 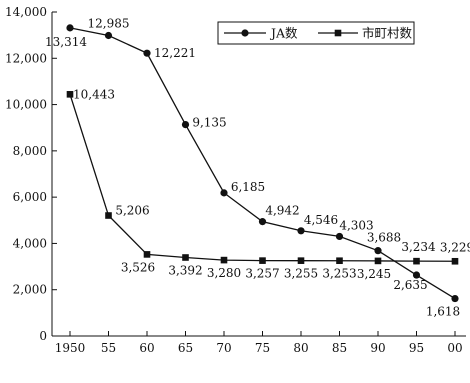 What do you see at coordinates (185, 348) in the screenshot?
I see `x-tick-label: 65` at bounding box center [185, 348].